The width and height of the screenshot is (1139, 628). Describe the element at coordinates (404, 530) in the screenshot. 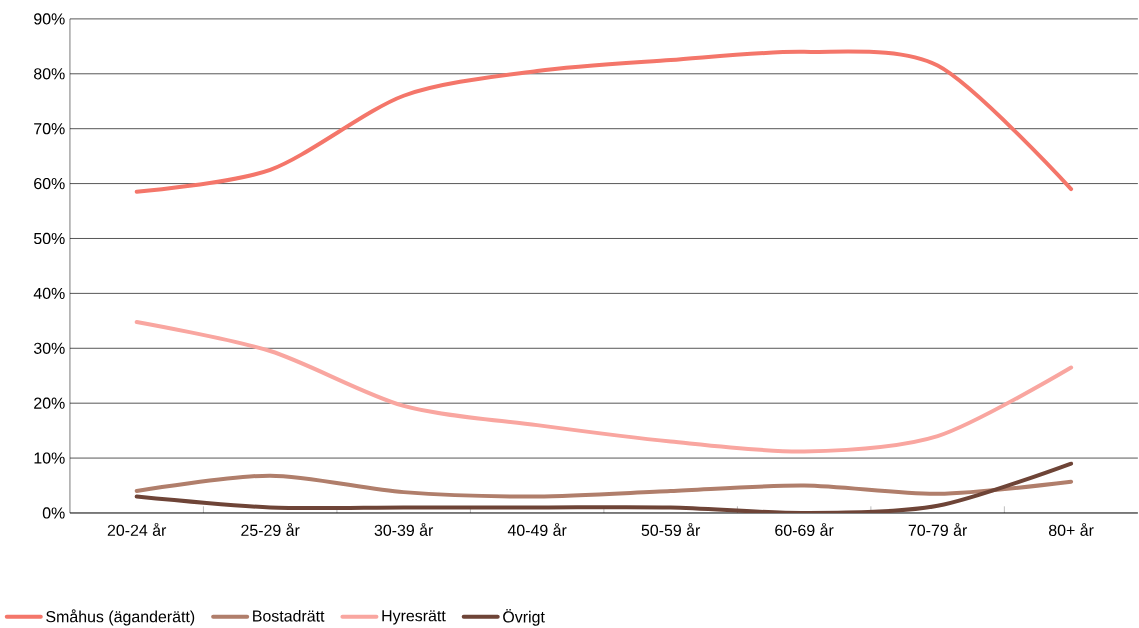

I see `x-tick-label: 30-39 år` at that location.